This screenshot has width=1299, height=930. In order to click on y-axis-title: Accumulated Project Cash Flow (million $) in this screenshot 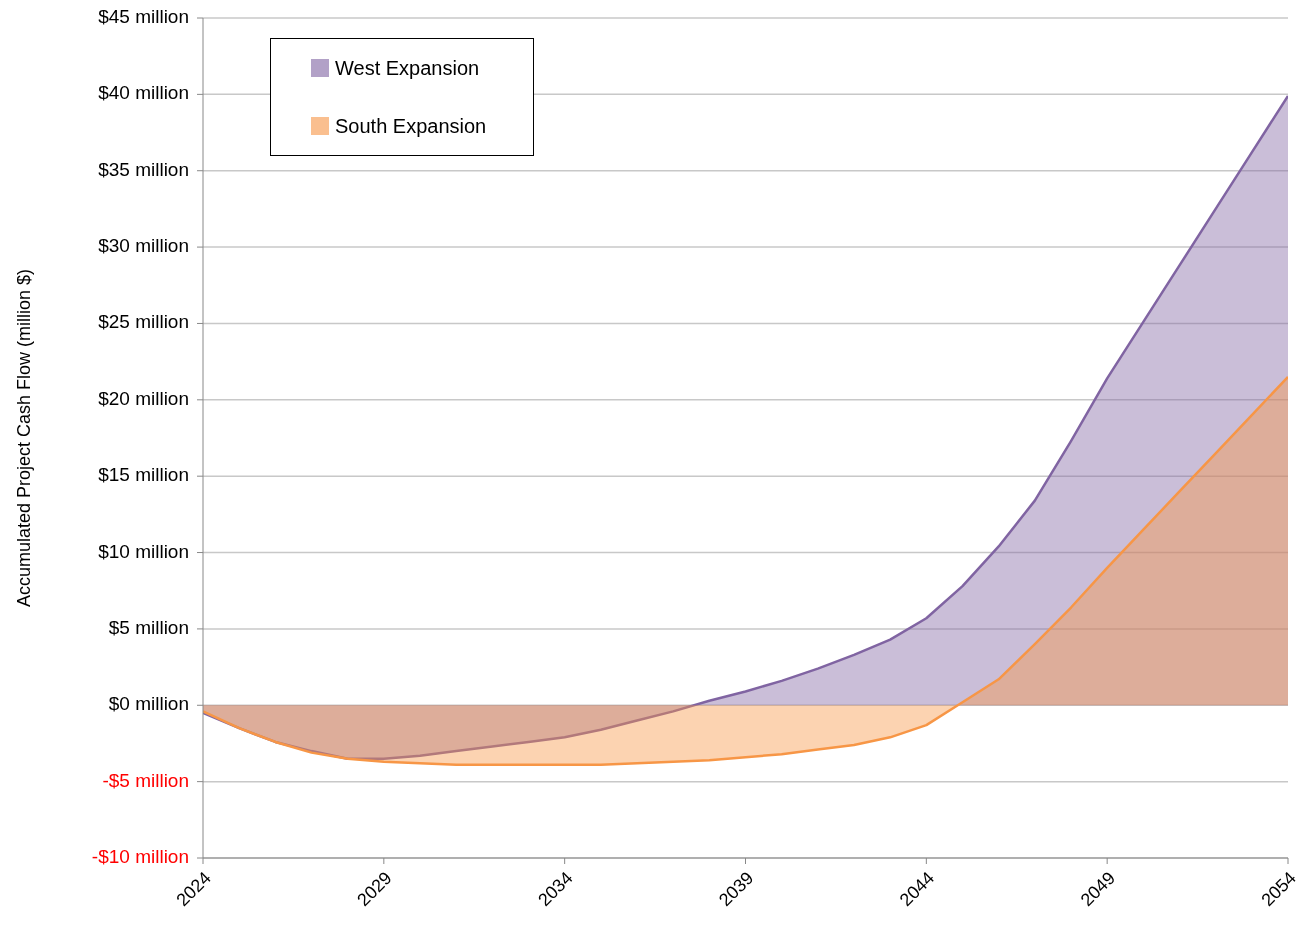, I will do `click(24, 438)`.